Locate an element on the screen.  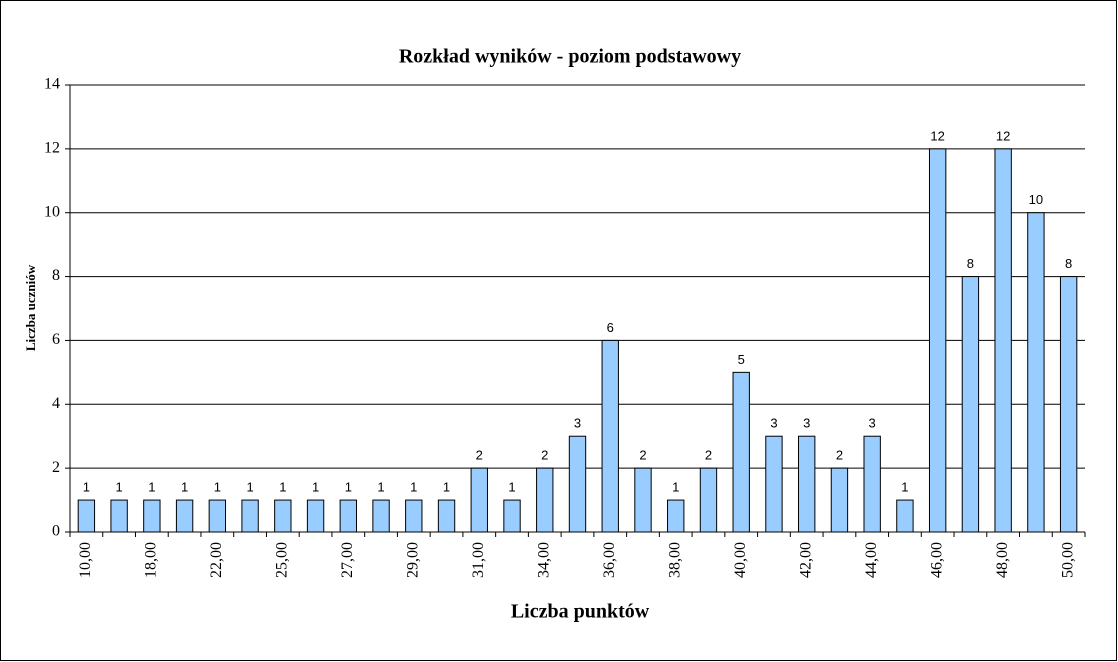
x-tick-label: 34,00 is located at coordinates (543, 560).